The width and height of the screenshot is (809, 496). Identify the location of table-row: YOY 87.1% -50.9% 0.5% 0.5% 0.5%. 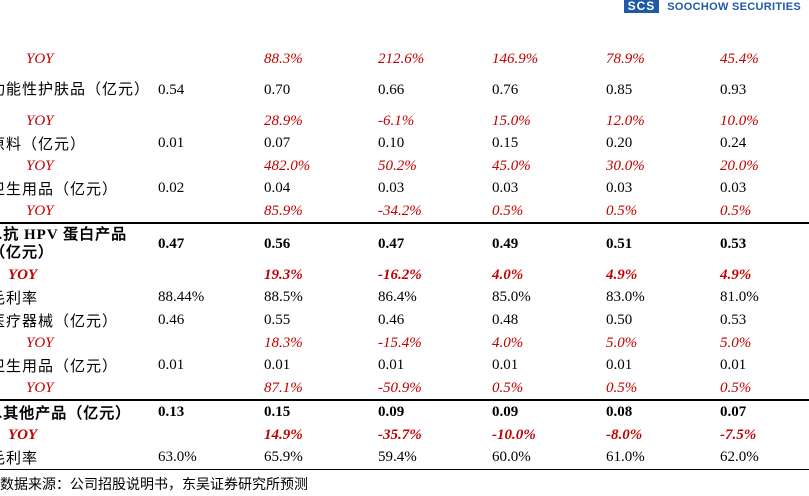
(404, 388).